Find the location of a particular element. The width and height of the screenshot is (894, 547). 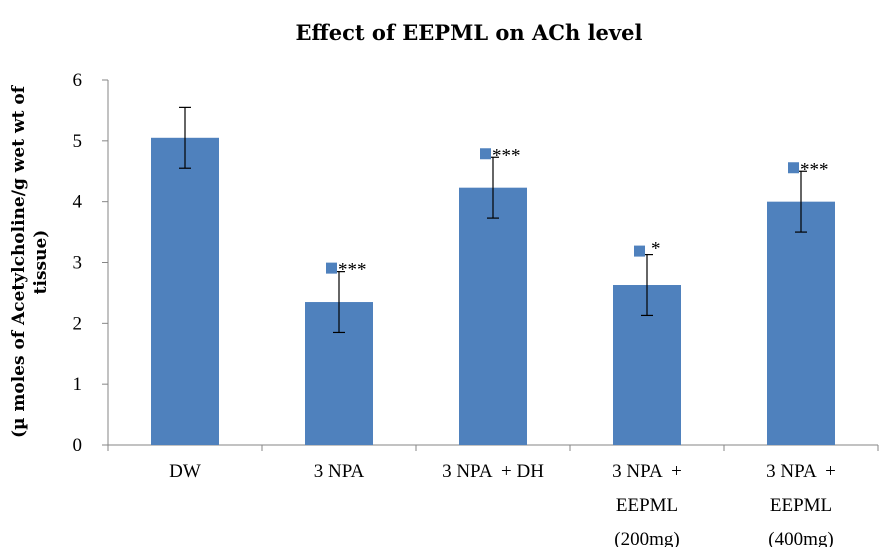

significance-label: * is located at coordinates (656, 249).